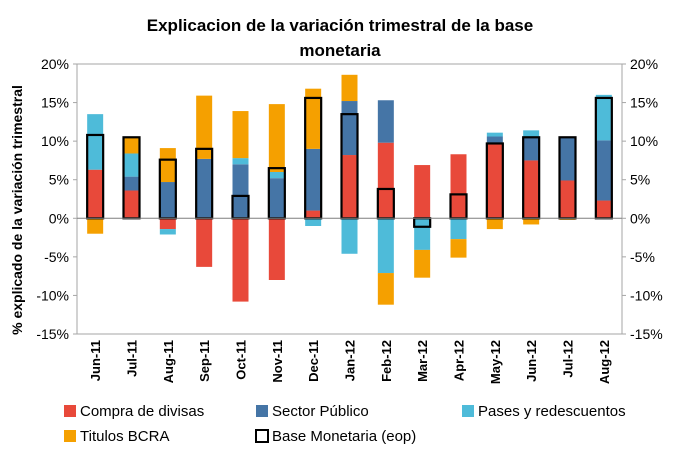 The height and width of the screenshot is (456, 682). What do you see at coordinates (142, 411) in the screenshot?
I see `legend-label-compra-de-divisas: Compra de divisas` at bounding box center [142, 411].